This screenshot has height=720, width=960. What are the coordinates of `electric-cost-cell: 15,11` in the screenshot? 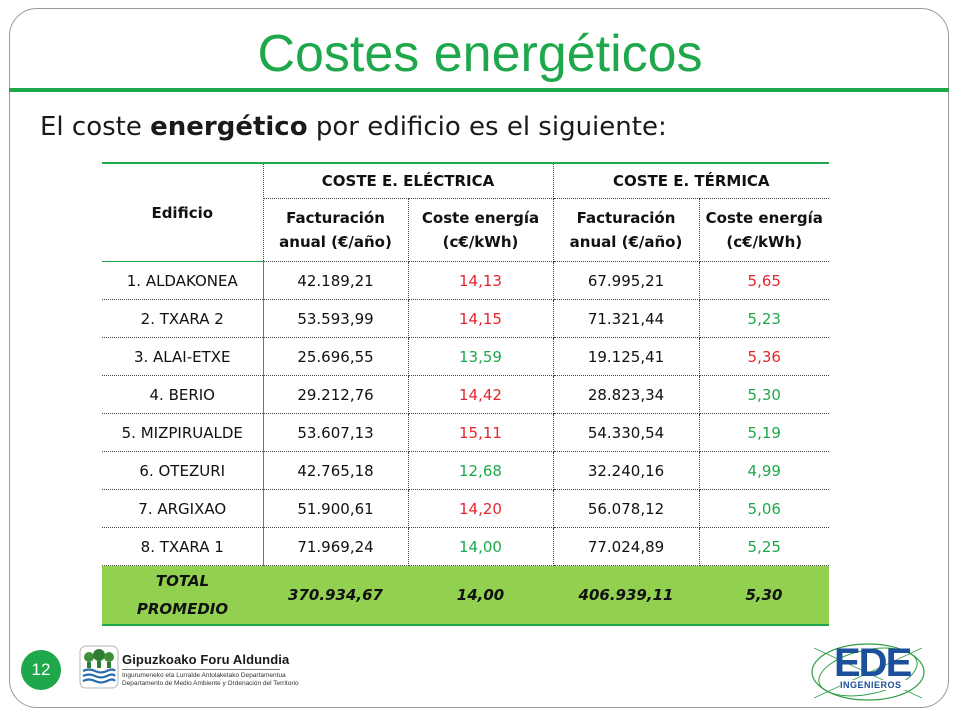 It's located at (481, 432).